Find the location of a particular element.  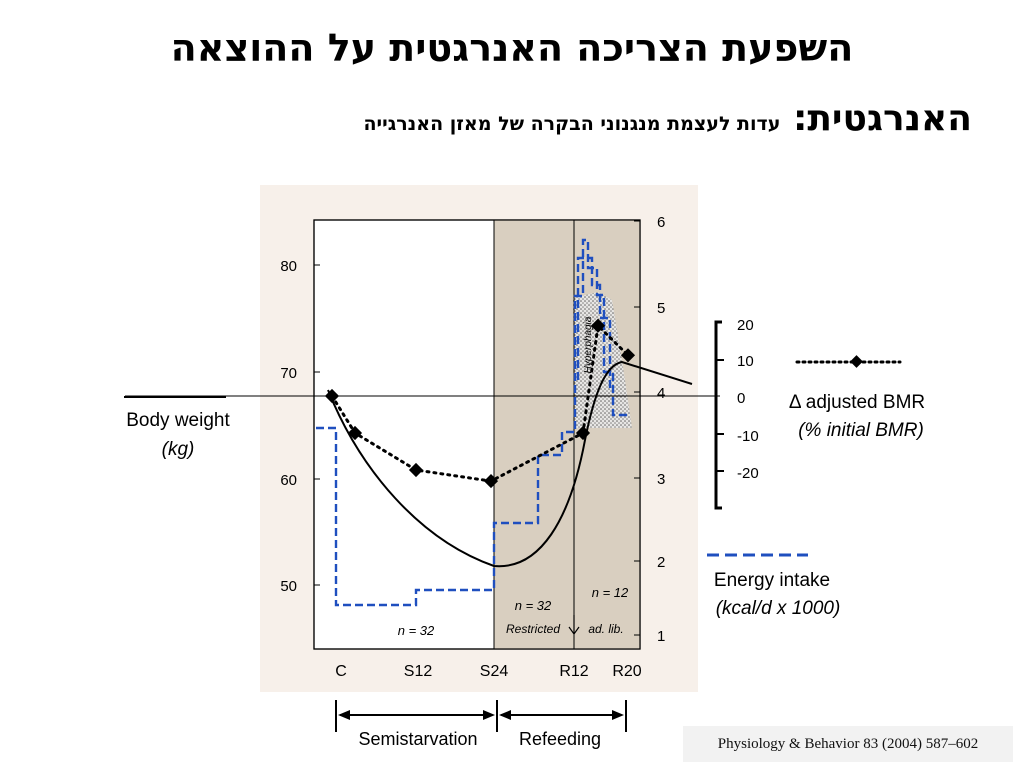

x-tick-s24: S24 is located at coordinates (494, 671).